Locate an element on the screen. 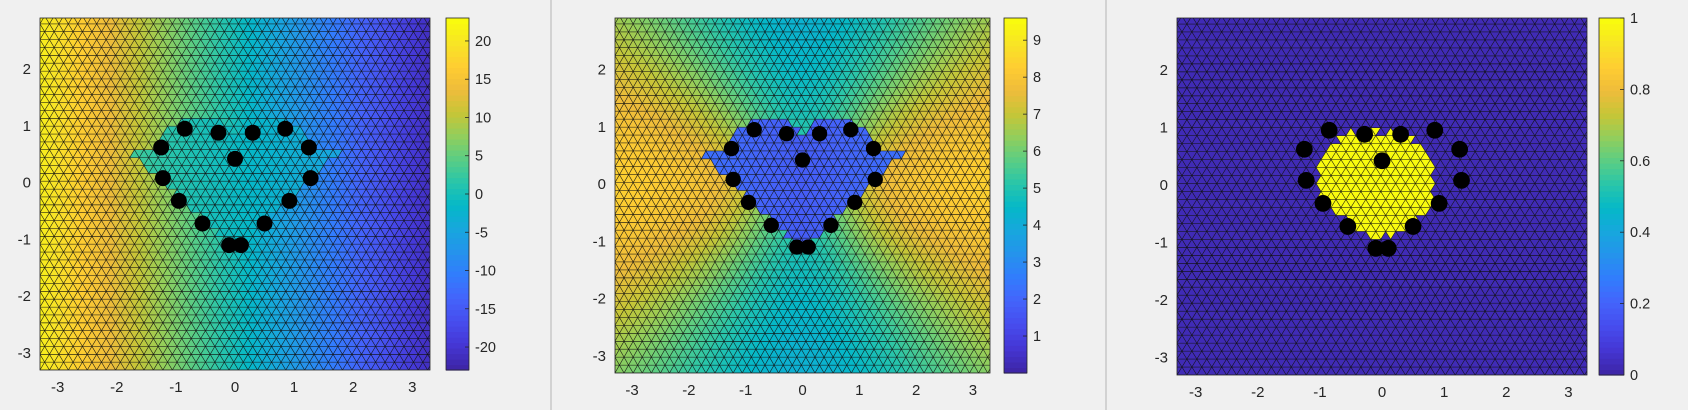  y-tick-label: 2 is located at coordinates (27, 69).